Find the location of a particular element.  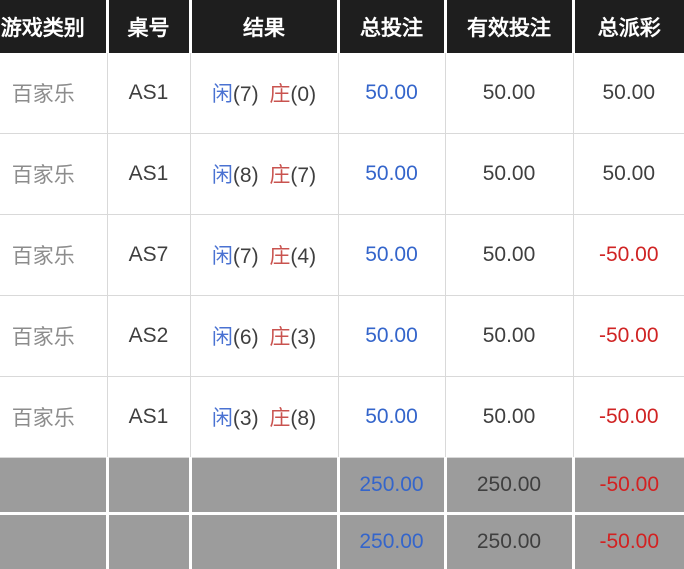

result-cell: 闲(3) 庄(8) is located at coordinates (264, 417).